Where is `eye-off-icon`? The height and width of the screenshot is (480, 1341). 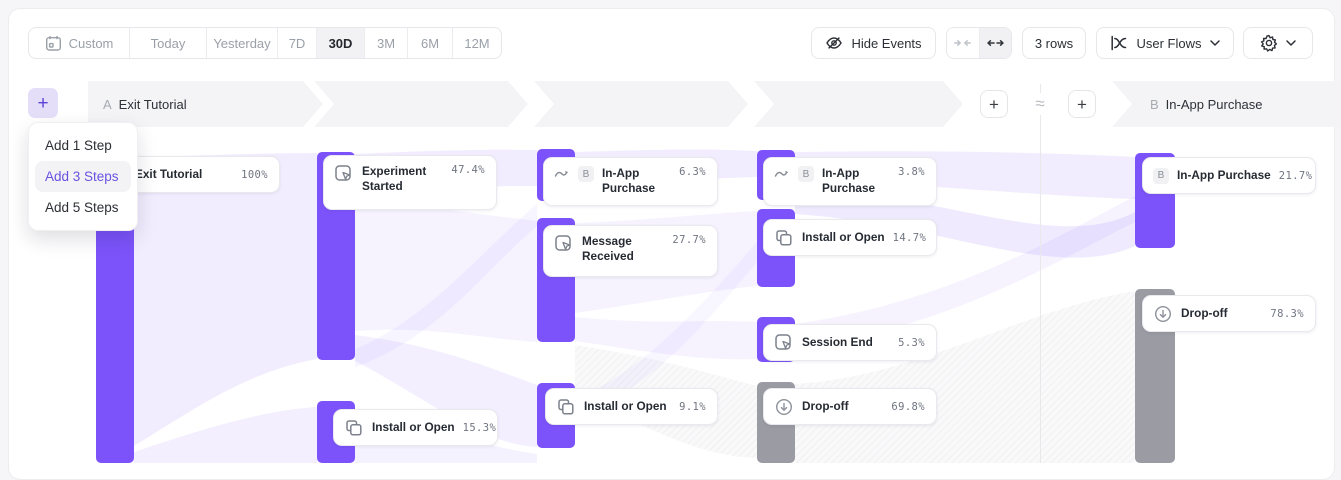
eye-off-icon is located at coordinates (834, 43).